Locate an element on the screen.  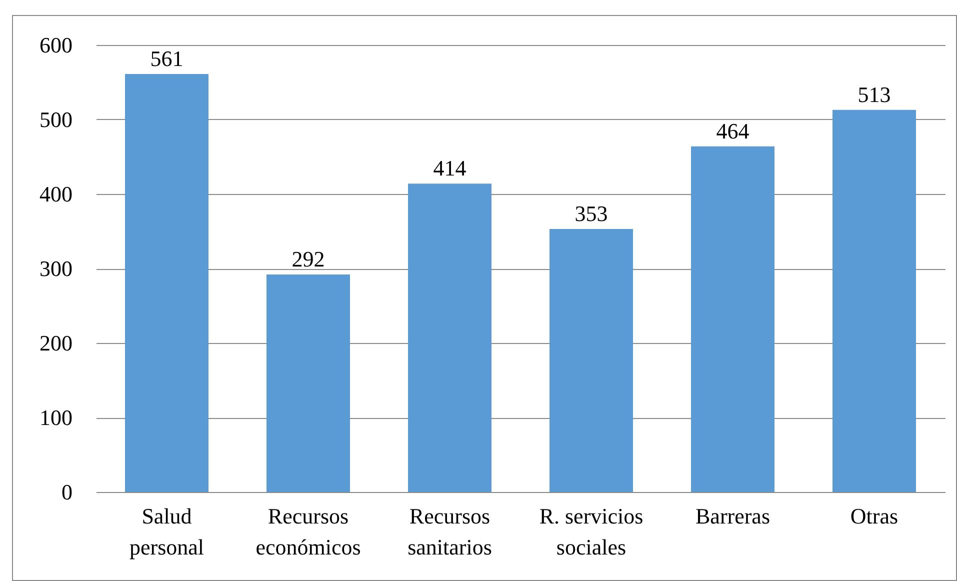
x-tick-label: R. servicios sociales is located at coordinates (591, 532).